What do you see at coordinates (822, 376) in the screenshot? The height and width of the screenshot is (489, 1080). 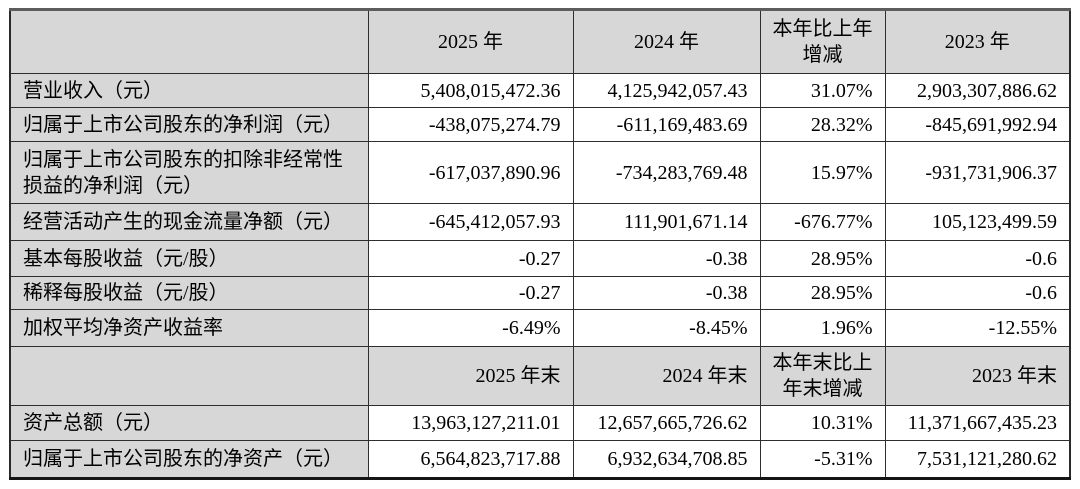 I see `col-header-yoy-end-change: 本年末比上 年末增减` at bounding box center [822, 376].